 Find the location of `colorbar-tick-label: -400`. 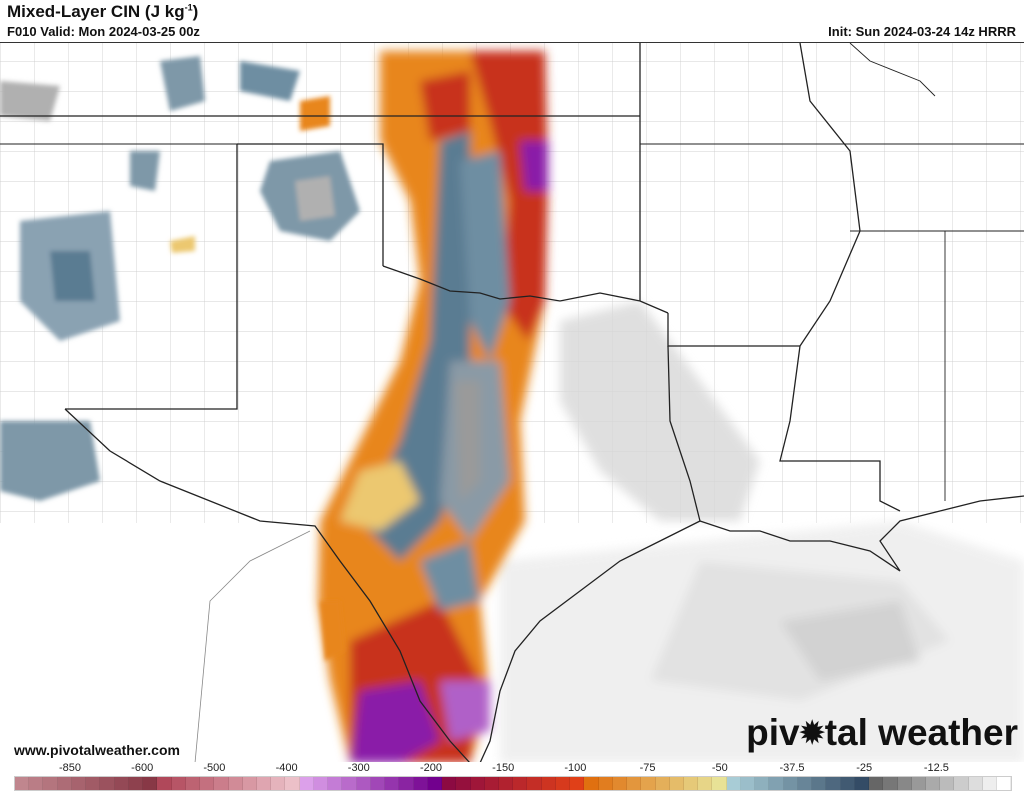

colorbar-tick-label: -400 is located at coordinates (286, 768).